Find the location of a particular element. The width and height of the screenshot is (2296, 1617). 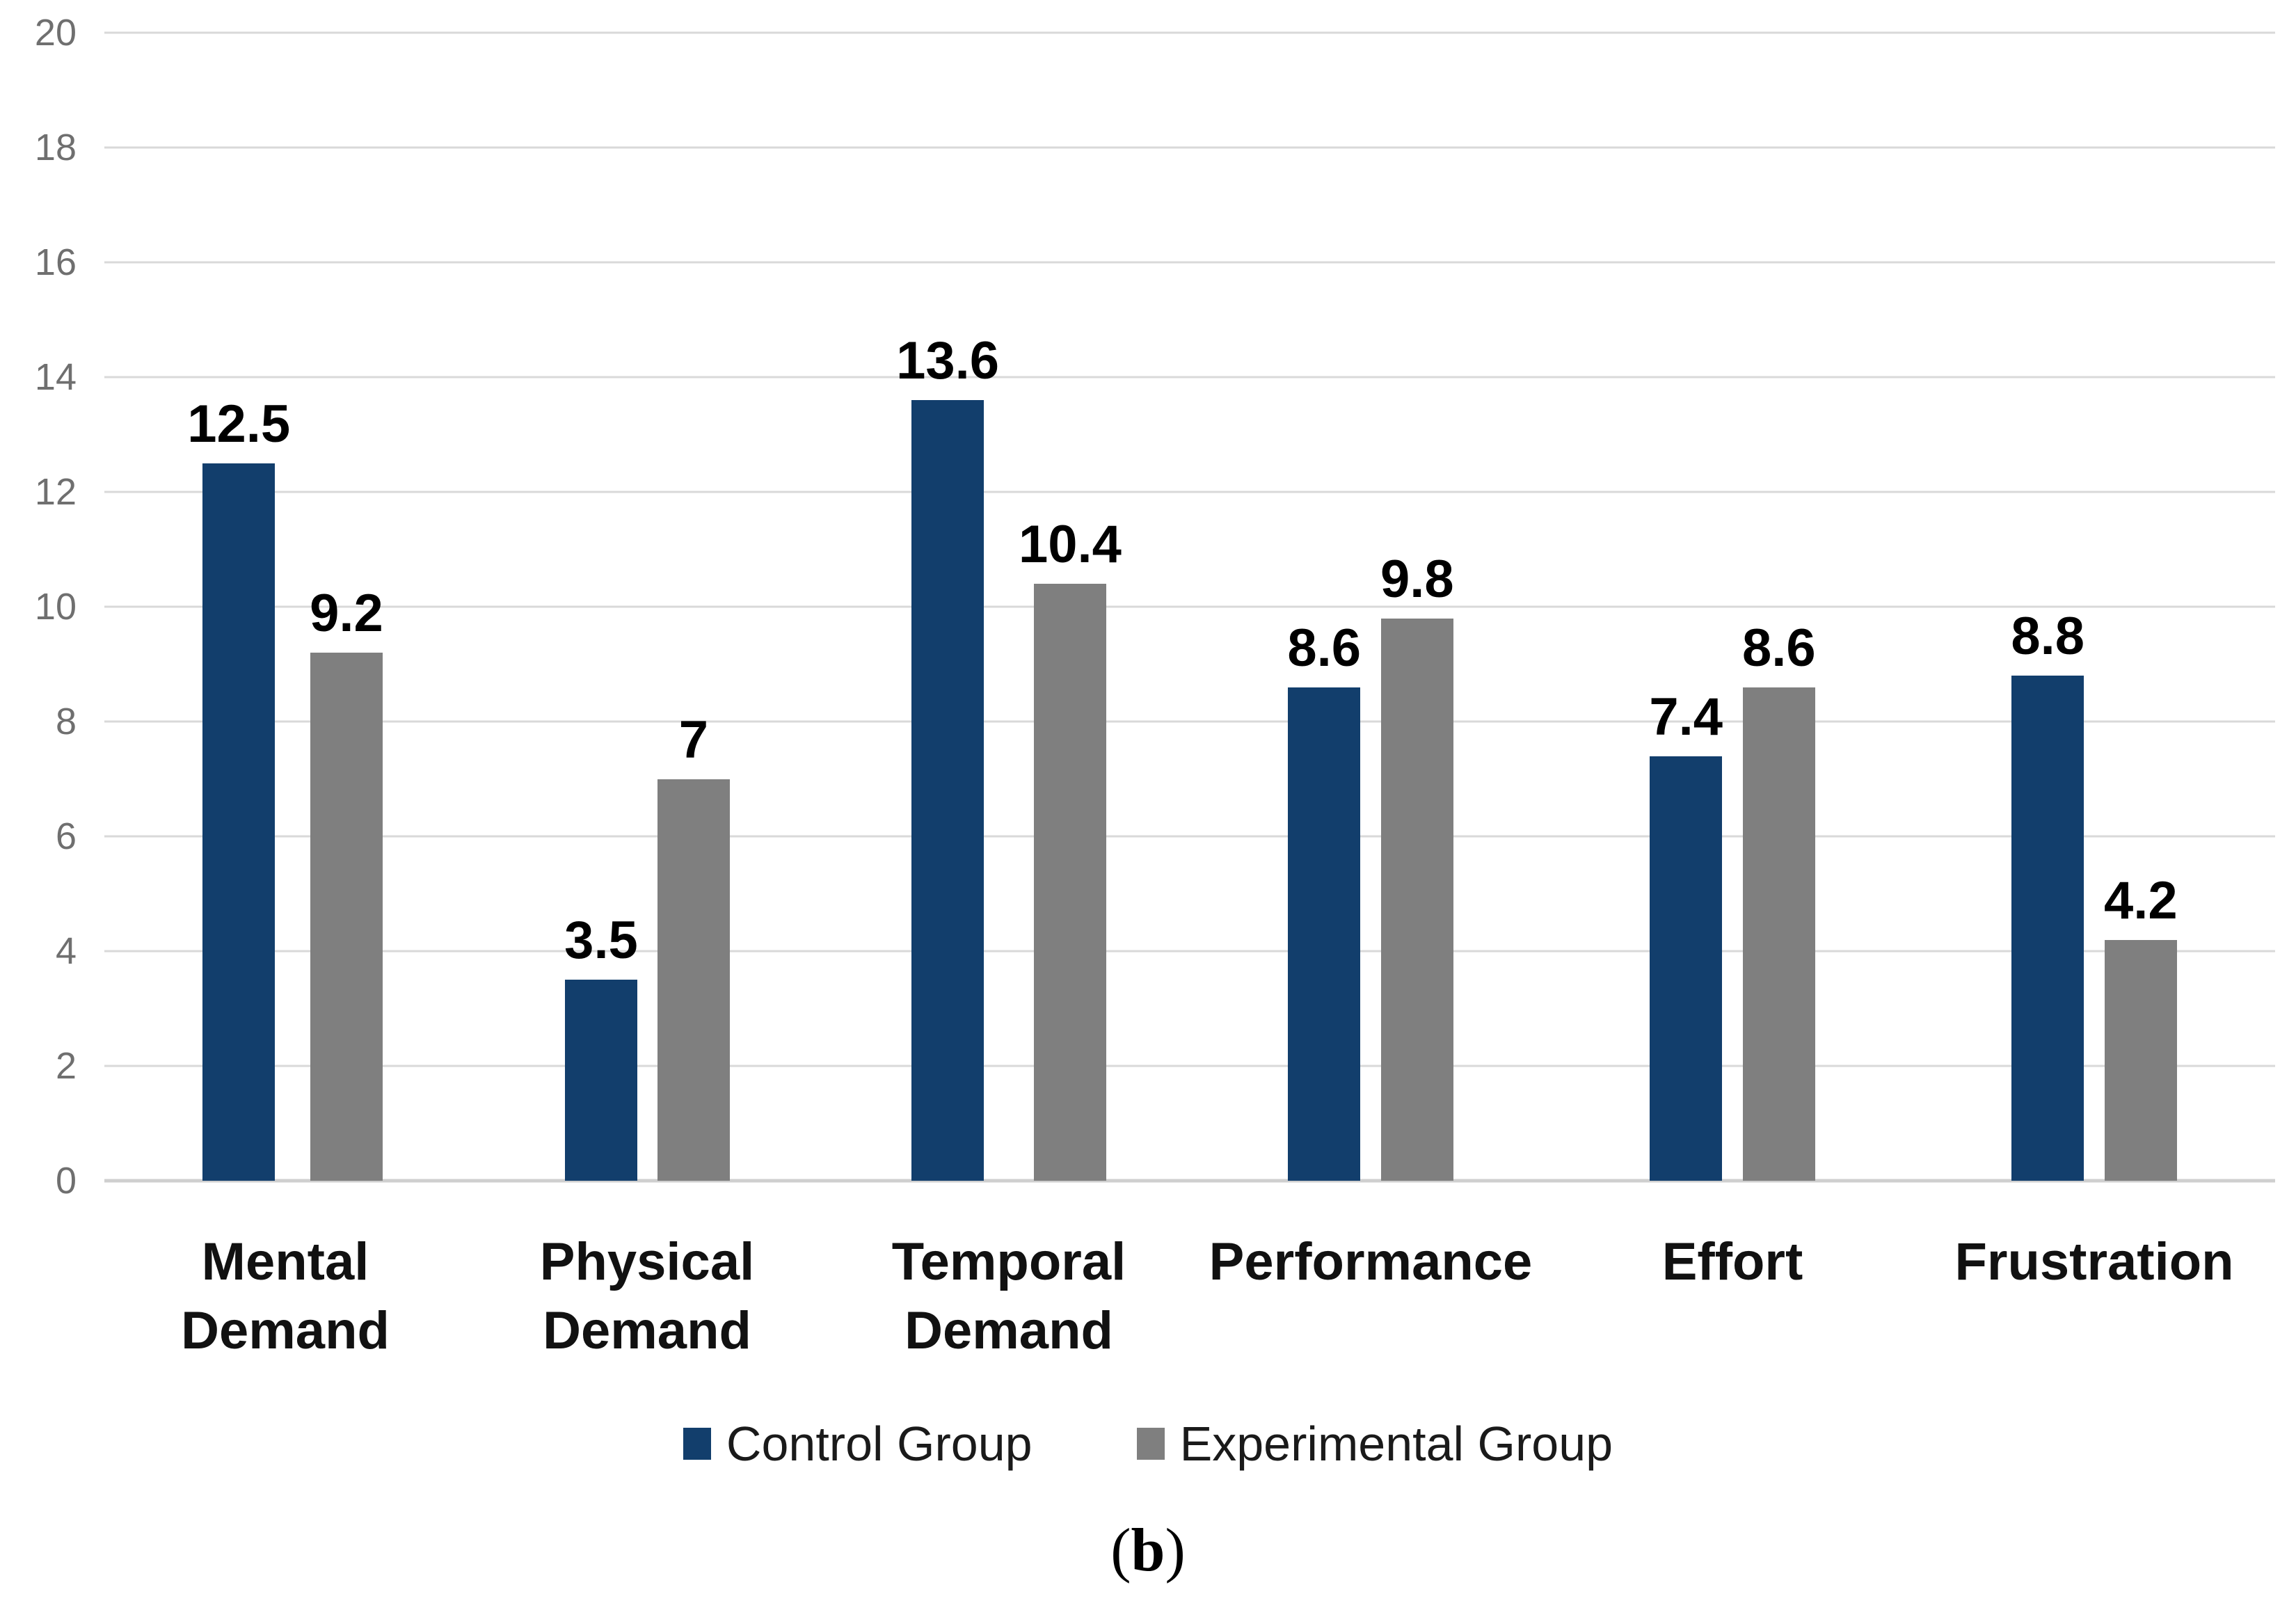

legend-item-experimental-group: Experimental Group is located at coordinates (1374, 1444).